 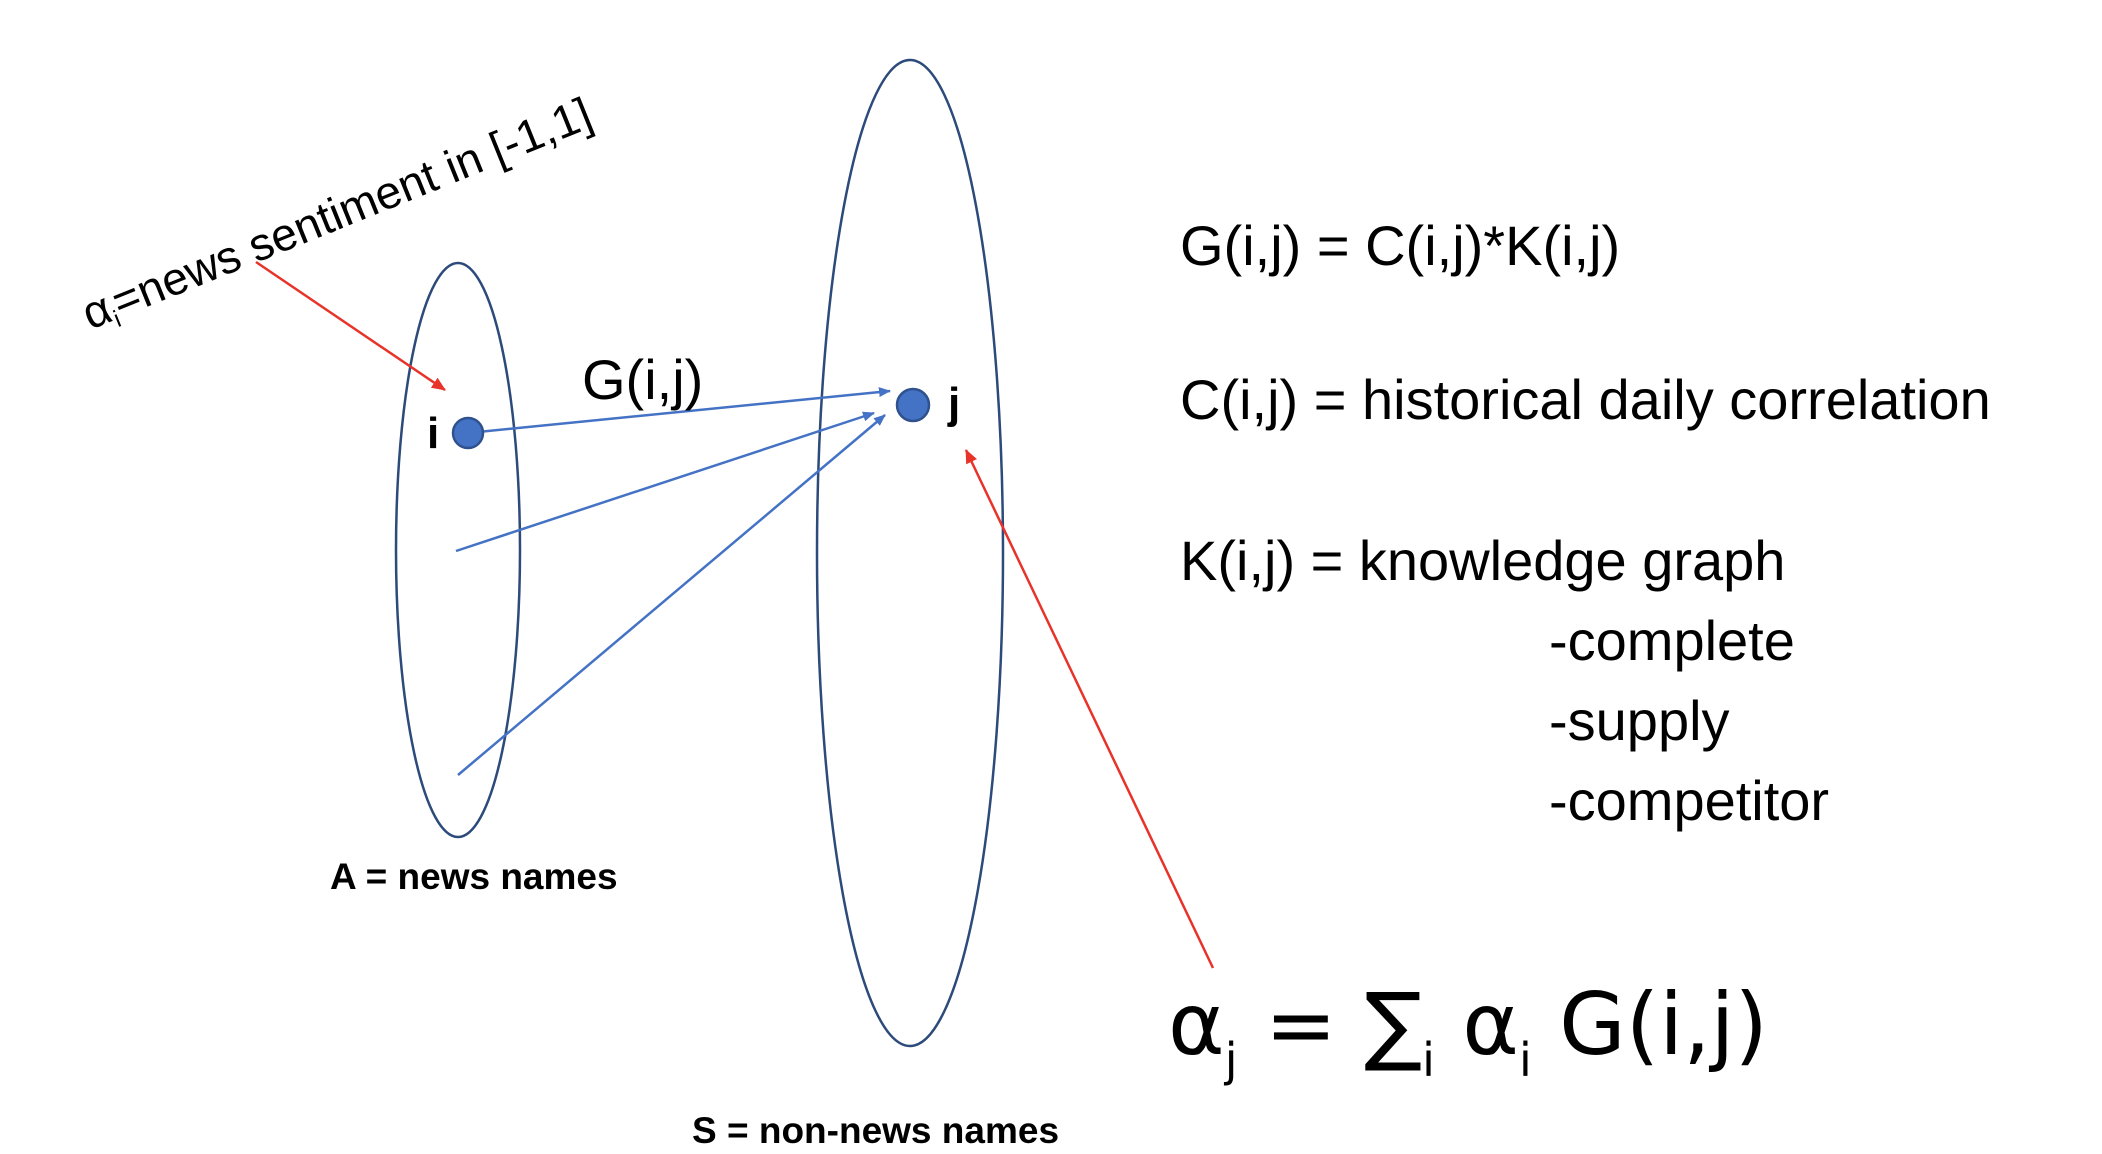 What do you see at coordinates (1639, 720) in the screenshot?
I see `k-type-supply: -supply` at bounding box center [1639, 720].